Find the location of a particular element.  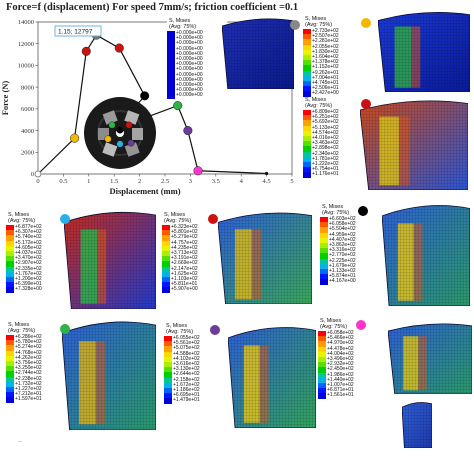

legend-value: +1.479e+01 is located at coordinates (186, 400).